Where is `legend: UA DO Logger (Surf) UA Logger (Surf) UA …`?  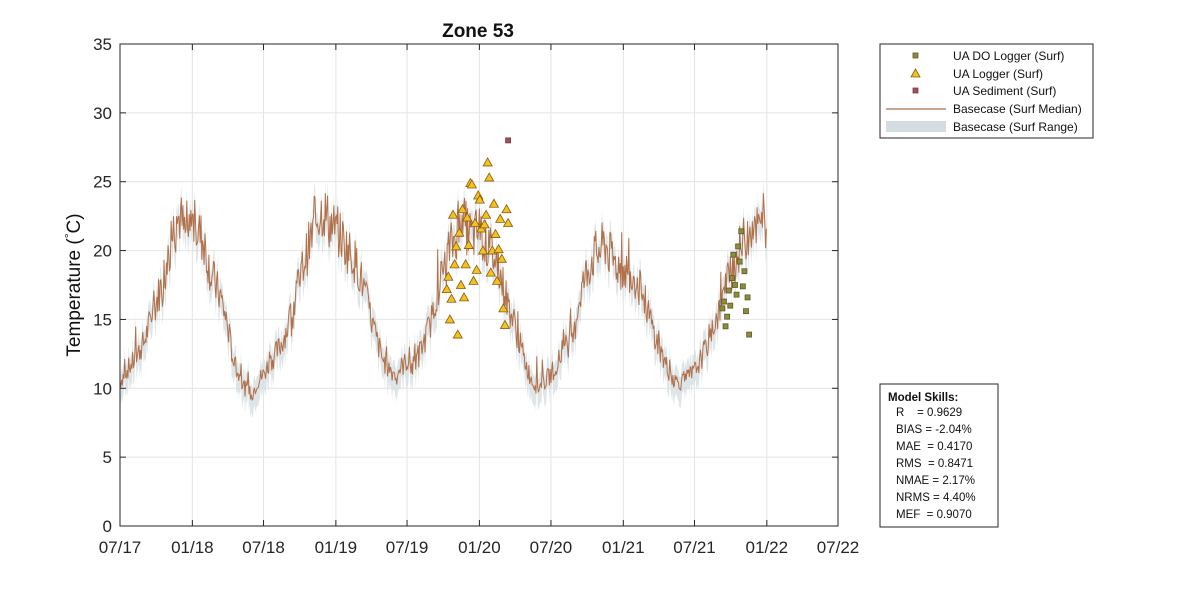 legend: UA DO Logger (Surf) UA Logger (Surf) UA … is located at coordinates (986, 91).